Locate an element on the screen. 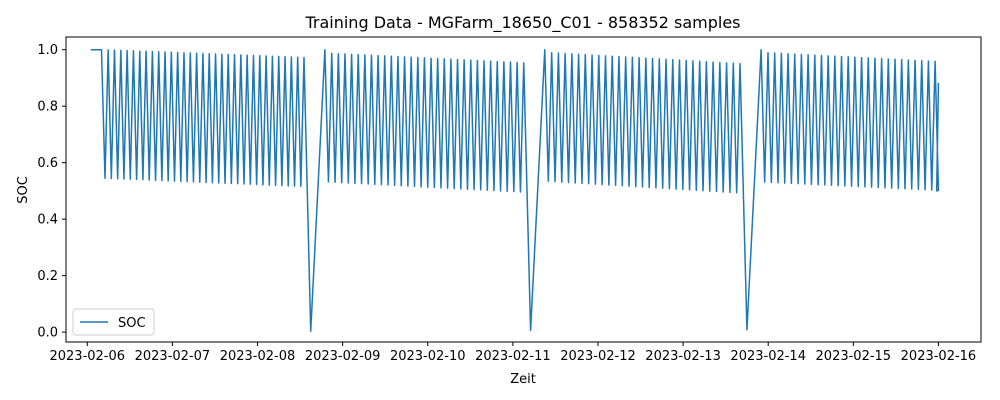 This screenshot has width=1000, height=400. x-tick-label: 2023-02-09 is located at coordinates (343, 356).